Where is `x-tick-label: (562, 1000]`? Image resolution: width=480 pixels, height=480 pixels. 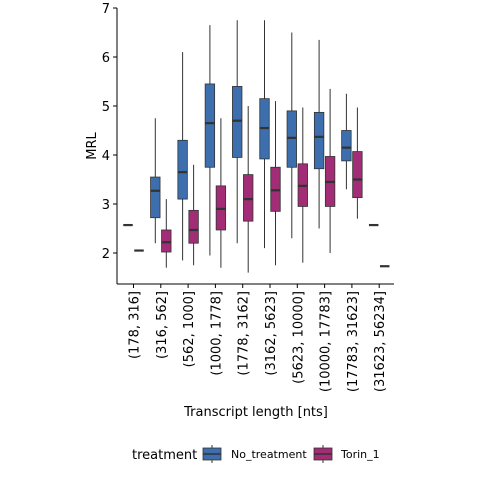 x-tick-label: (562, 1000] is located at coordinates (189, 329).